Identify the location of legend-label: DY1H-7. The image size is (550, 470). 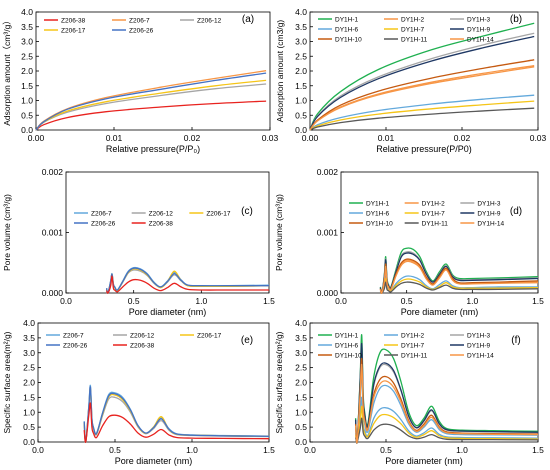
(413, 346).